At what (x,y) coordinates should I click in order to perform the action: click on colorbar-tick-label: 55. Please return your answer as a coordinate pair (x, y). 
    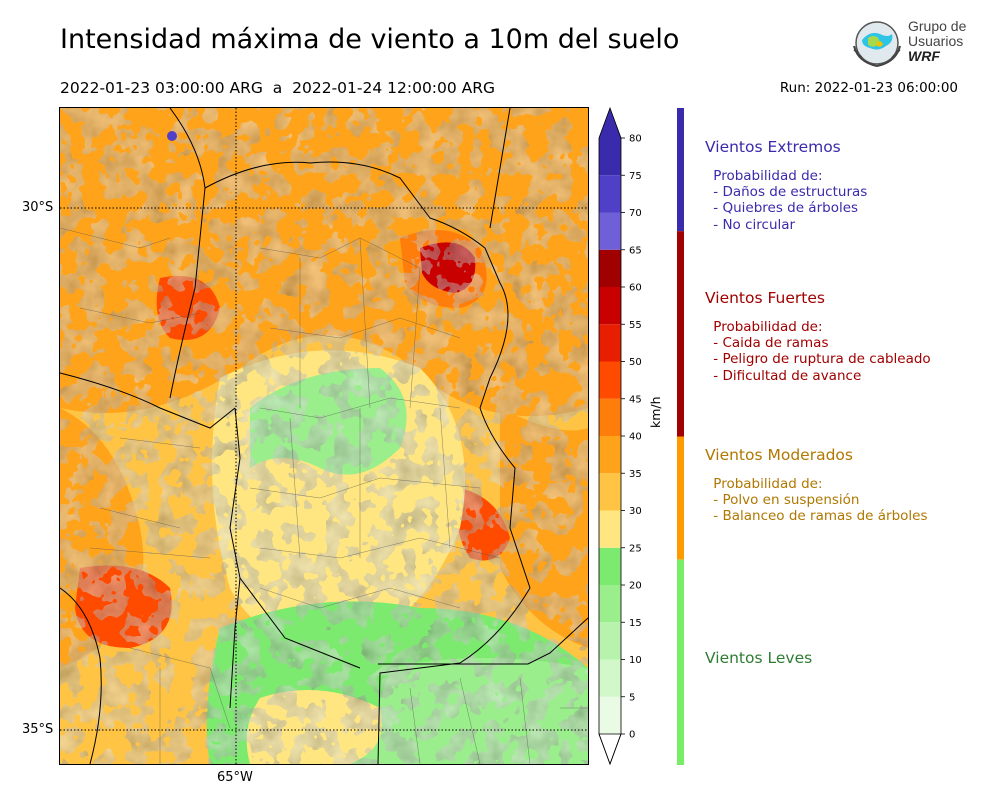
    Looking at the image, I should click on (635, 325).